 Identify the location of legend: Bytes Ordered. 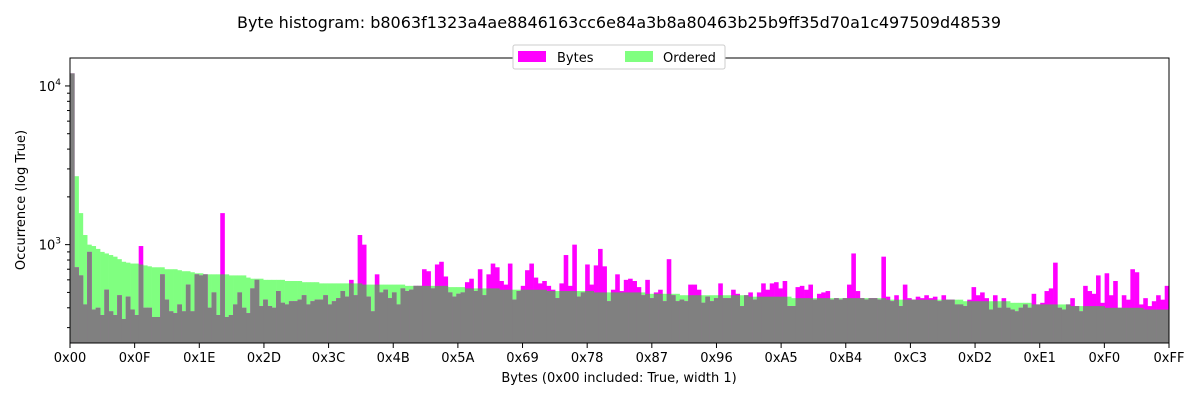
(619, 57).